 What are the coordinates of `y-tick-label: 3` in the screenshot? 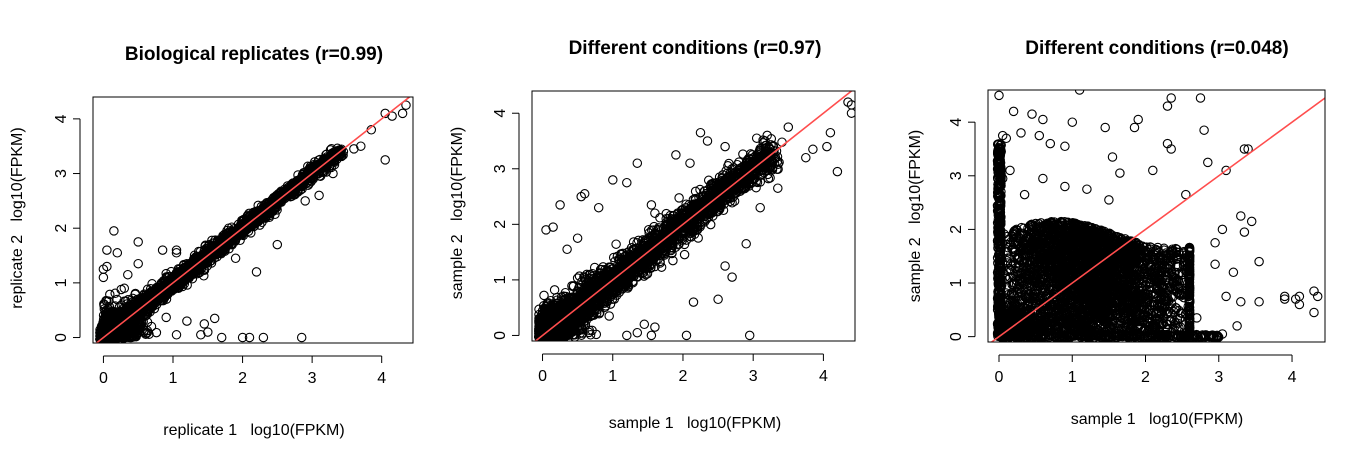 It's located at (61, 173).